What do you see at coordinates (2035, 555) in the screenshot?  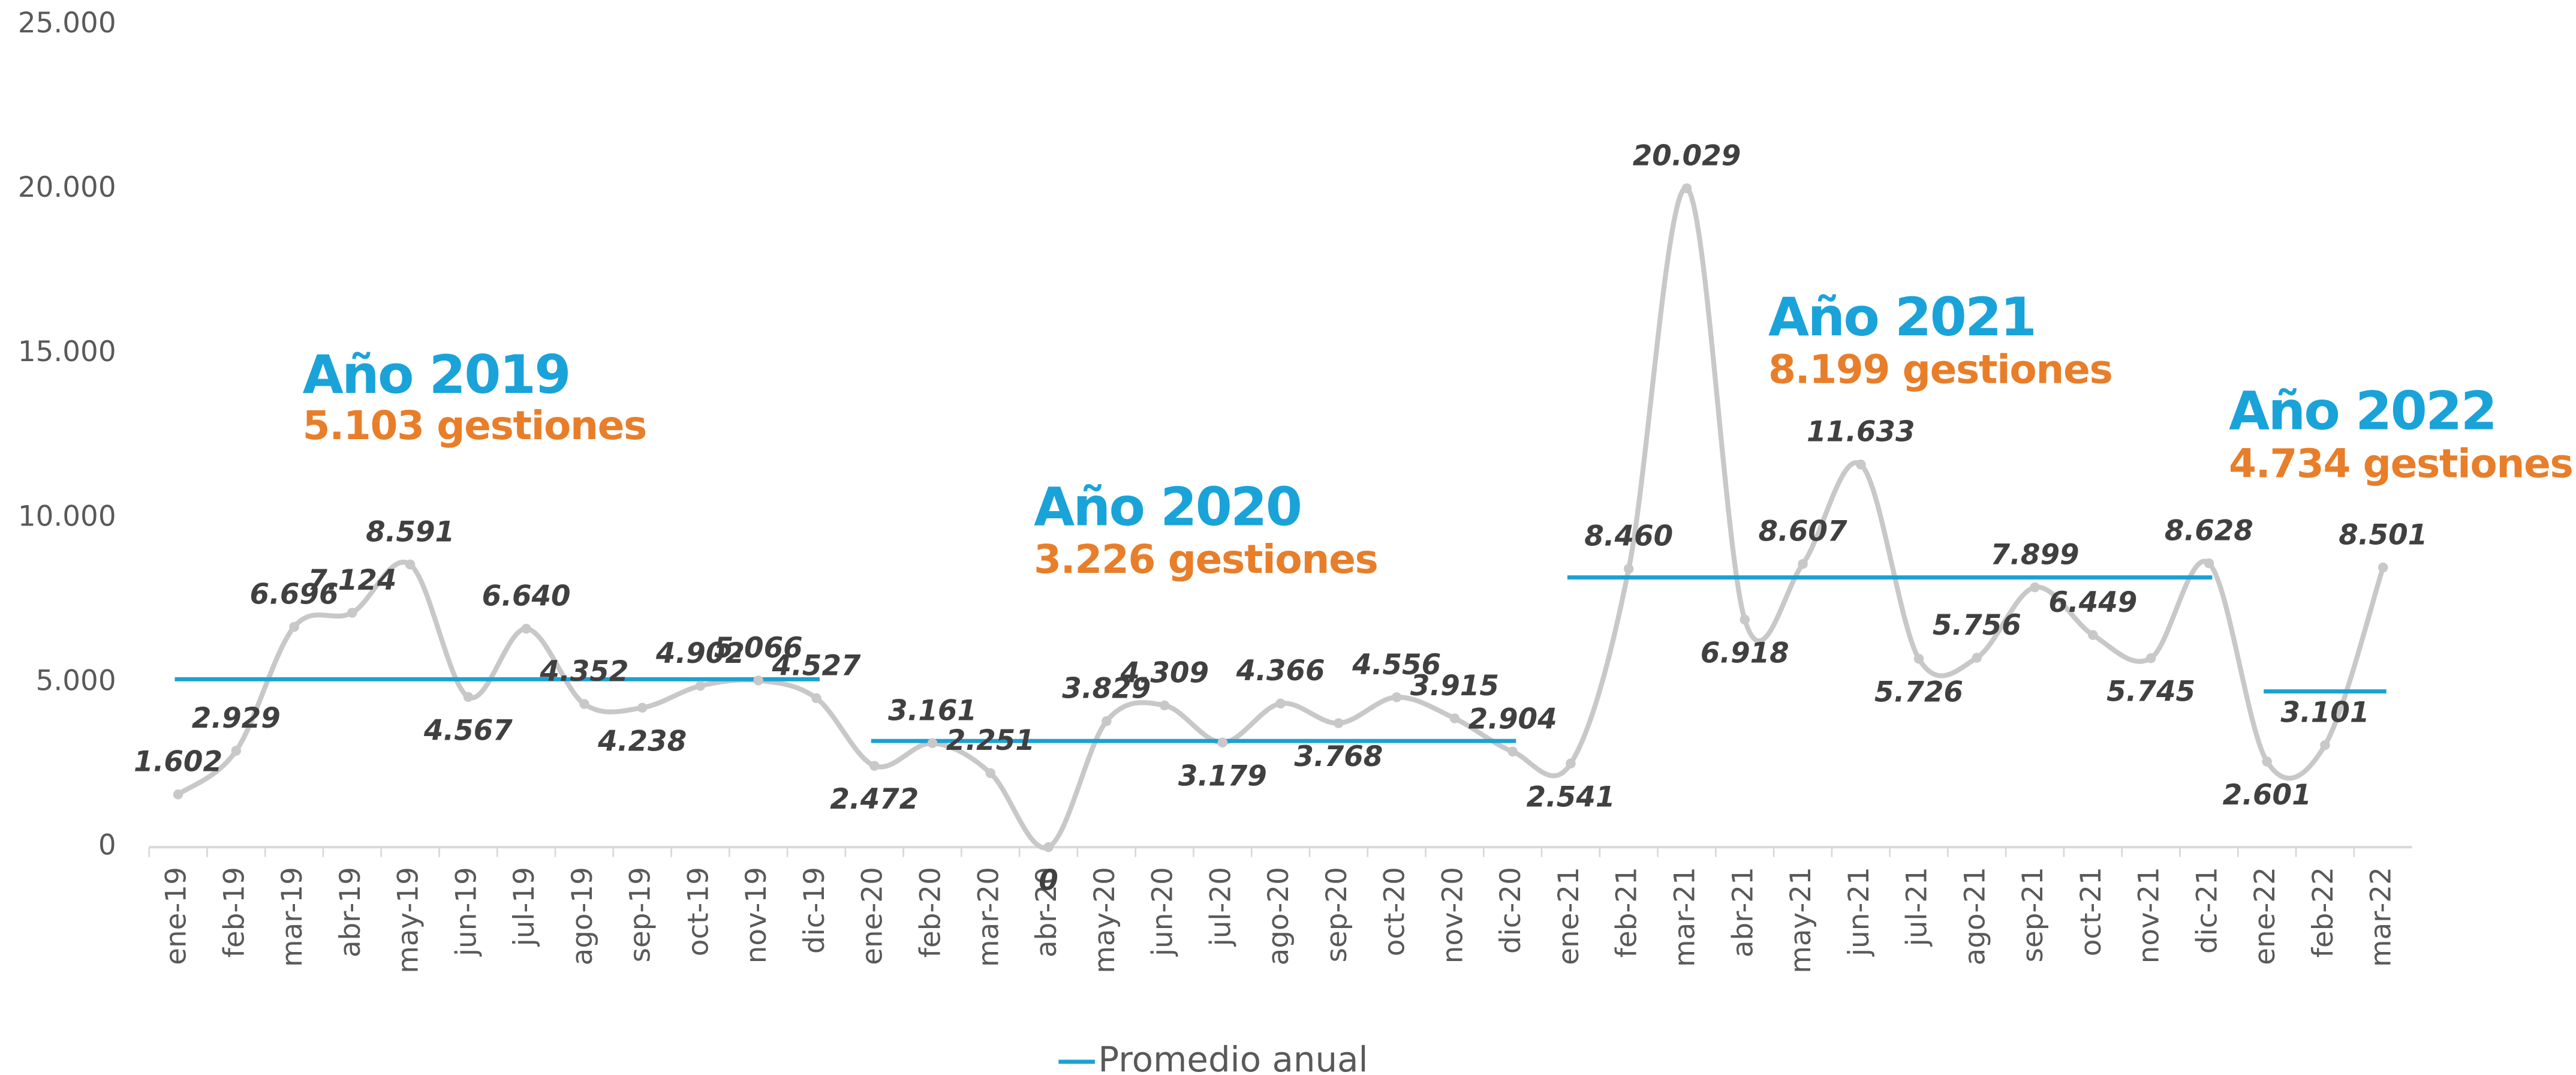 I see `data-label: 7.899` at bounding box center [2035, 555].